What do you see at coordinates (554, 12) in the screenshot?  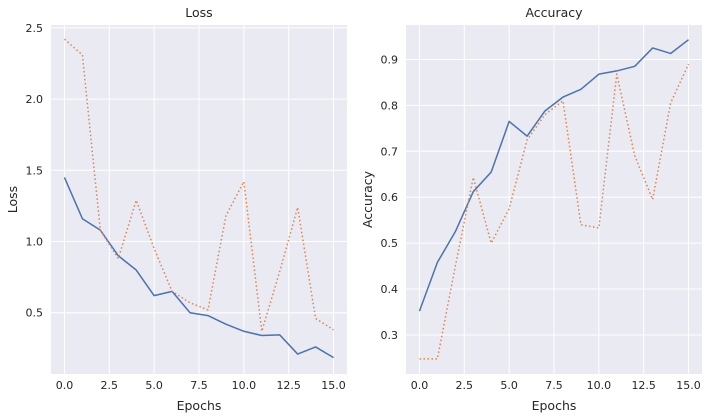 I see `accuracy-chart-title: Accuracy` at bounding box center [554, 12].